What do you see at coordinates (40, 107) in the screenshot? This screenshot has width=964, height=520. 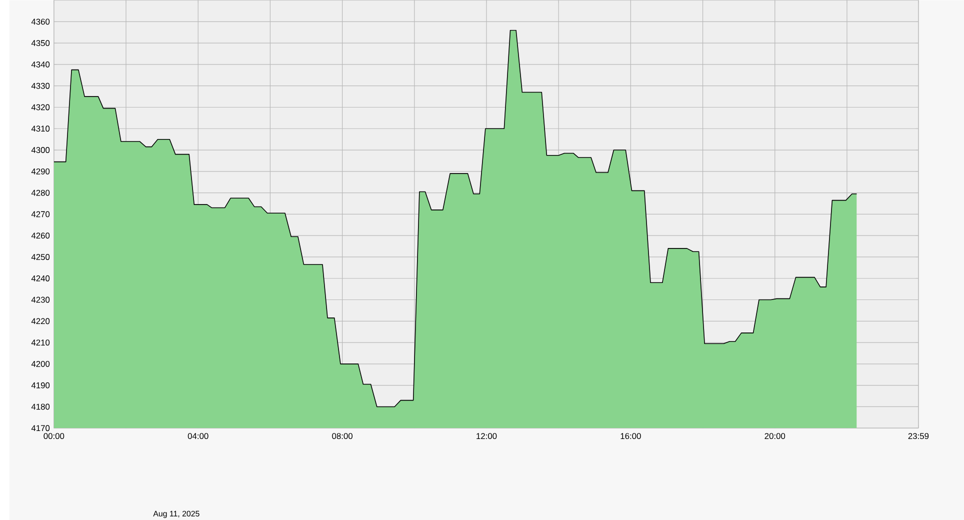 I see `y-tick-label: 4320` at bounding box center [40, 107].